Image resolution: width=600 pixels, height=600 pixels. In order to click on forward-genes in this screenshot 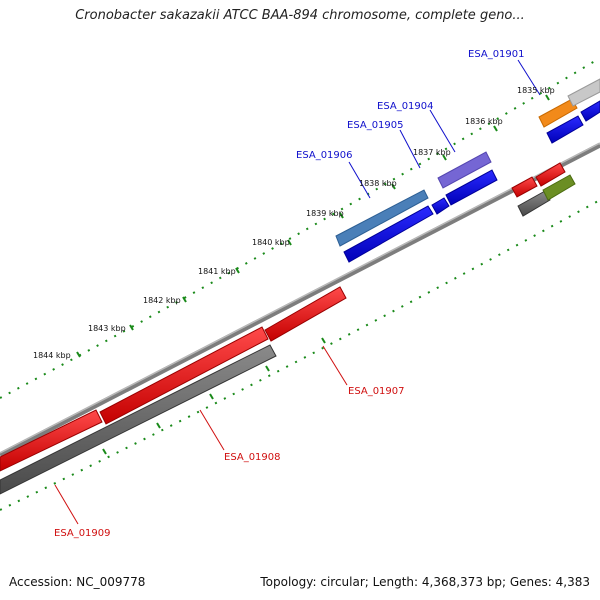, I will do `click(467, 170)`.